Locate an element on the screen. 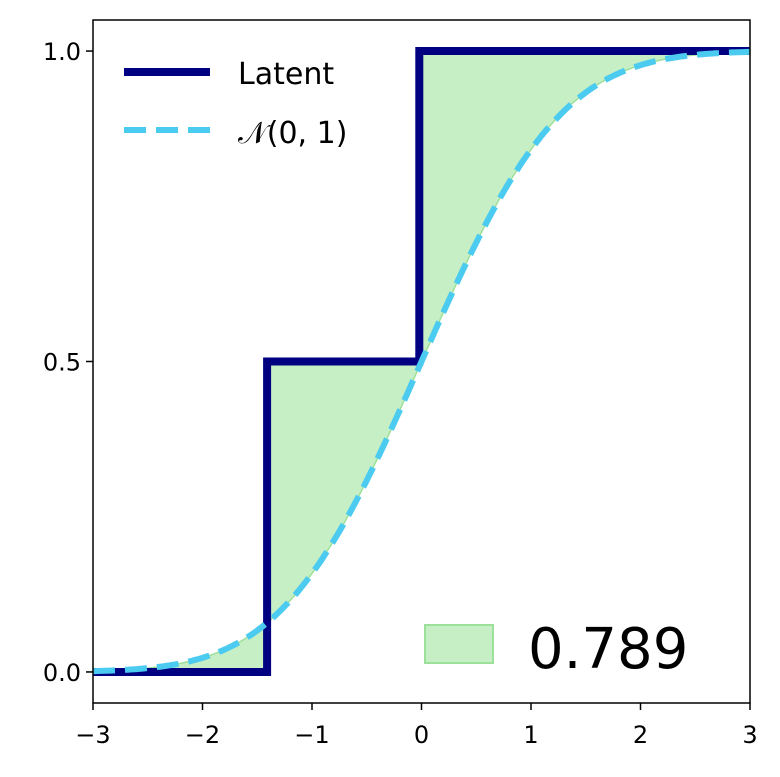 Image resolution: width=780 pixels, height=777 pixels. area-swatch is located at coordinates (459, 644).